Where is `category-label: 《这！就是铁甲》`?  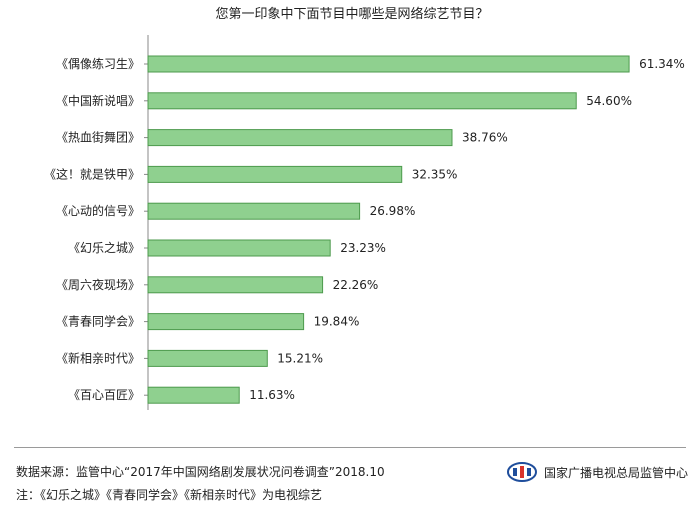
category-label: 《这！就是铁甲》 is located at coordinates (92, 173).